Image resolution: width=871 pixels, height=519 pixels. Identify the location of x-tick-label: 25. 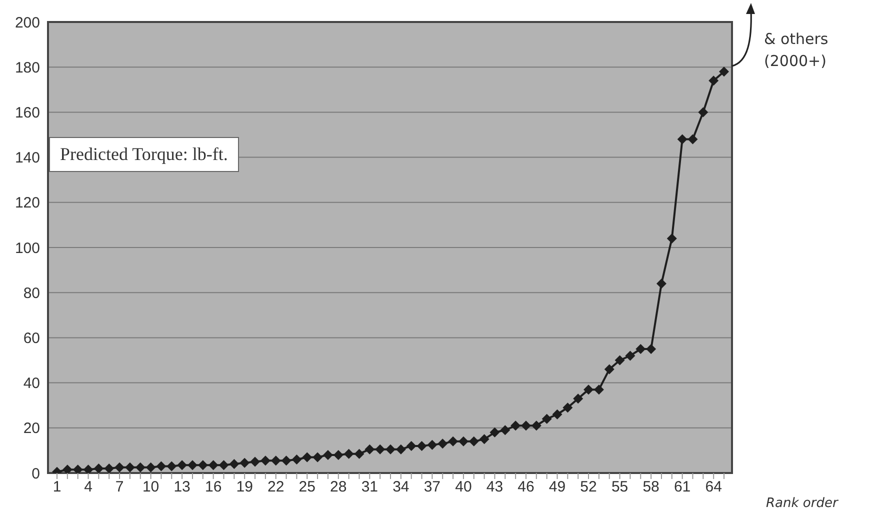
(307, 487).